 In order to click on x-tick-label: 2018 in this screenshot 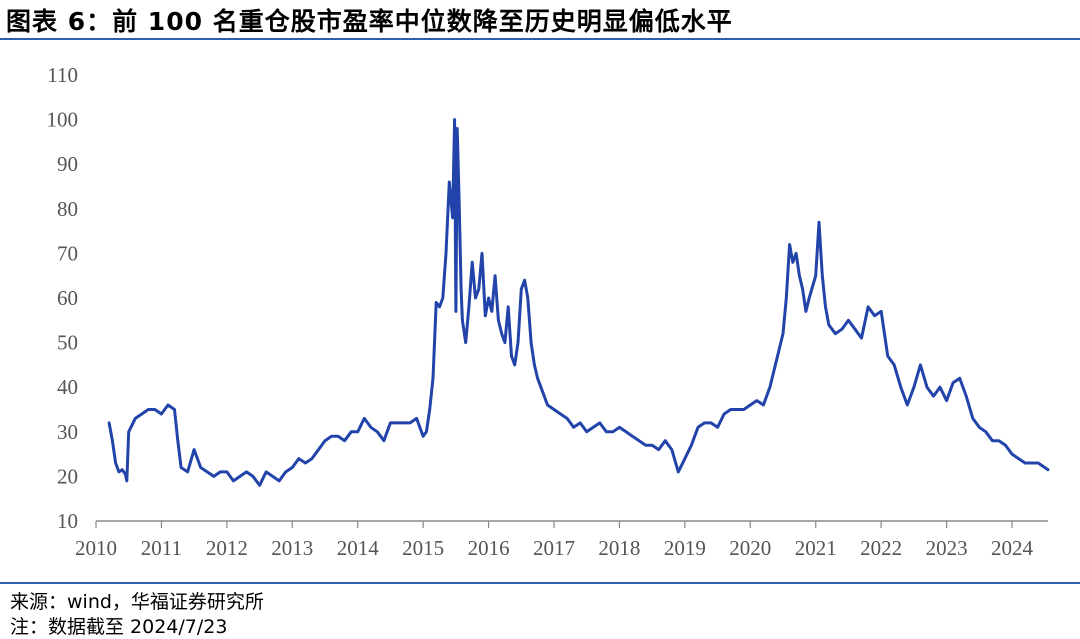, I will do `click(619, 548)`.